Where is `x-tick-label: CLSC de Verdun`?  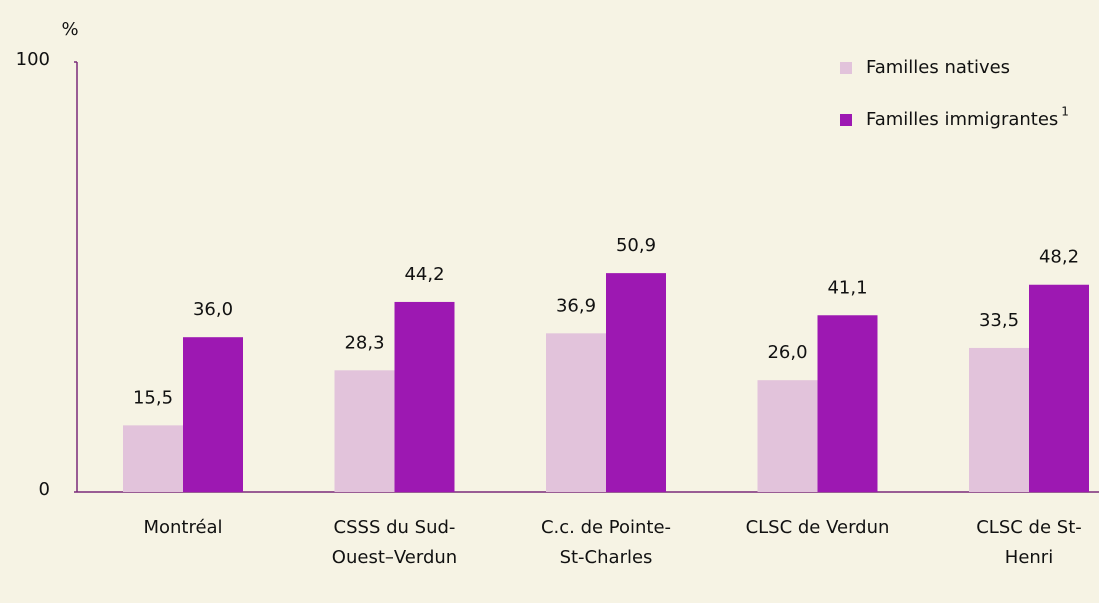
x-tick-label: CLSC de Verdun is located at coordinates (817, 527).